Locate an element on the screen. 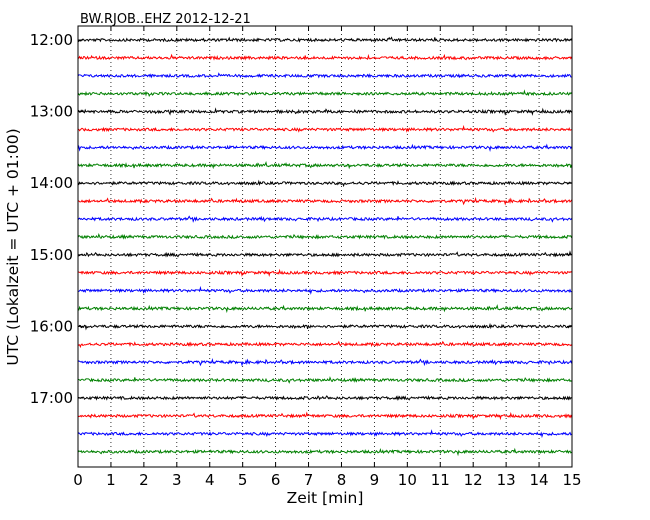 This screenshot has width=650, height=520. x-tick-label: 1 is located at coordinates (111, 480).